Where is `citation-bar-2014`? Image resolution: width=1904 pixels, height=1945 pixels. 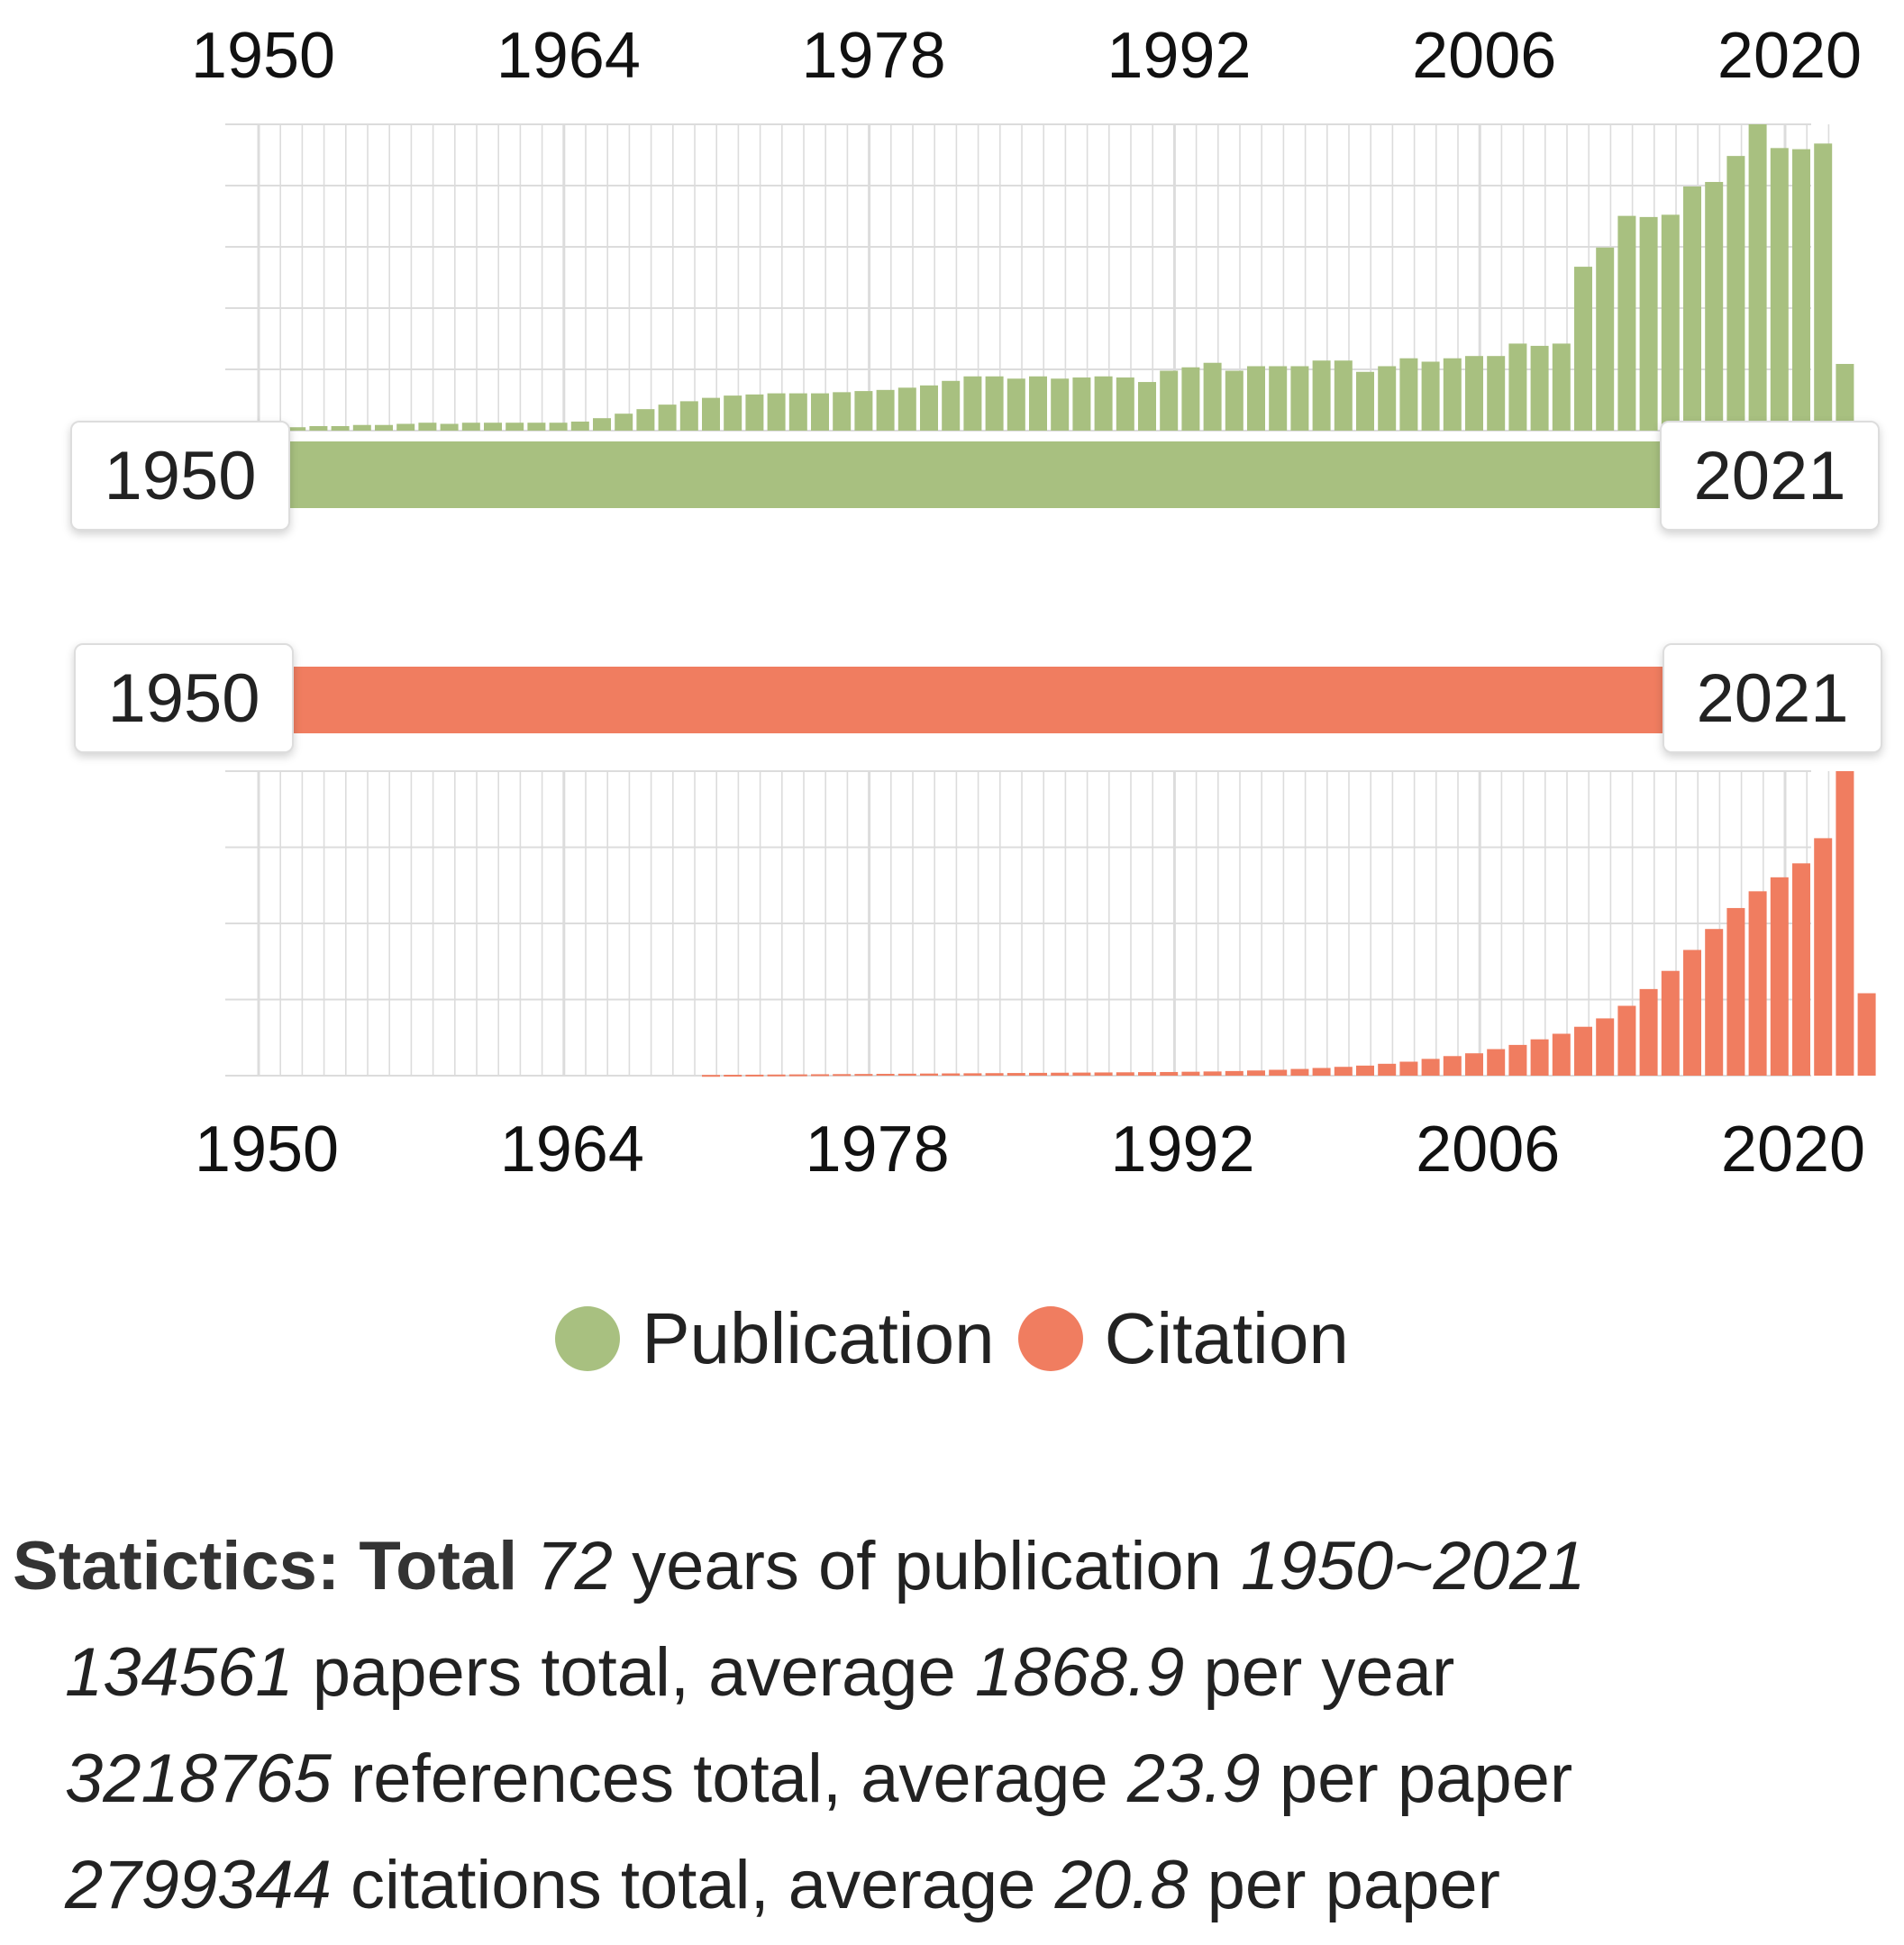
citation-bar-2014 is located at coordinates (1670, 1023).